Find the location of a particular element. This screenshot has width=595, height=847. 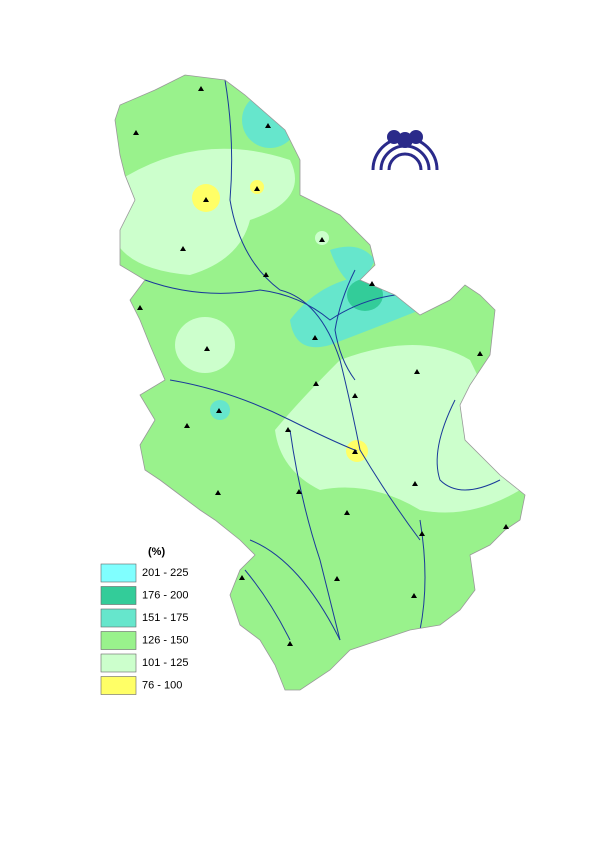

legend-label: 176 - 200 is located at coordinates (165, 595).